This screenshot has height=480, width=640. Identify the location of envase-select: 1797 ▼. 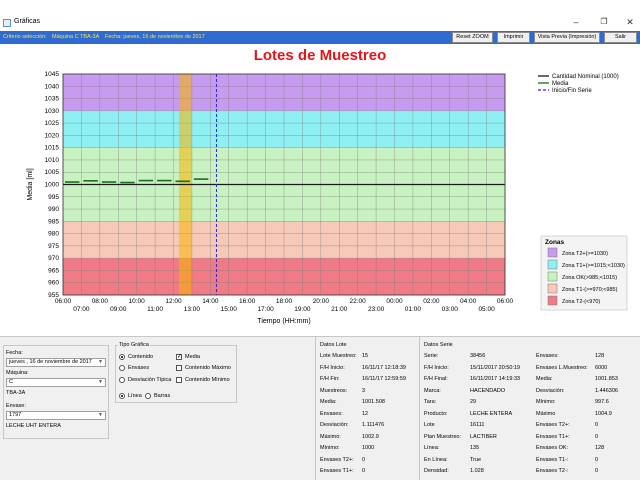
(56, 415).